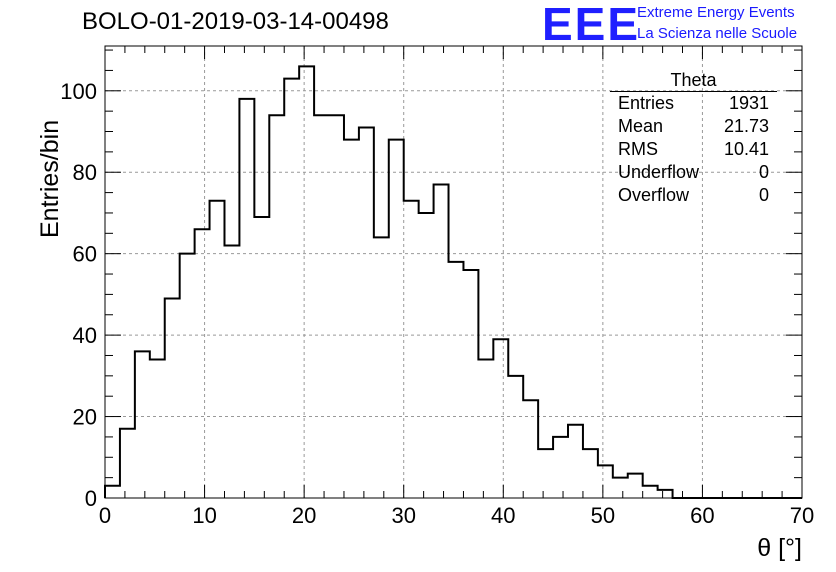 This screenshot has width=836, height=572. I want to click on stats-row-rms: RMS 10.41, so click(693, 149).